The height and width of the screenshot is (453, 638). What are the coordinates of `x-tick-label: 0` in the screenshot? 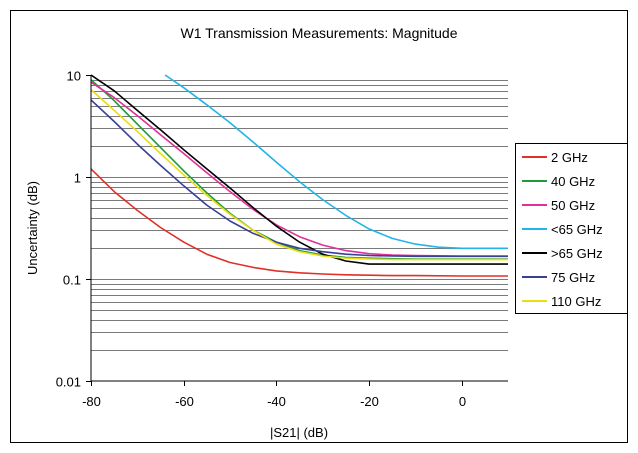 It's located at (462, 401).